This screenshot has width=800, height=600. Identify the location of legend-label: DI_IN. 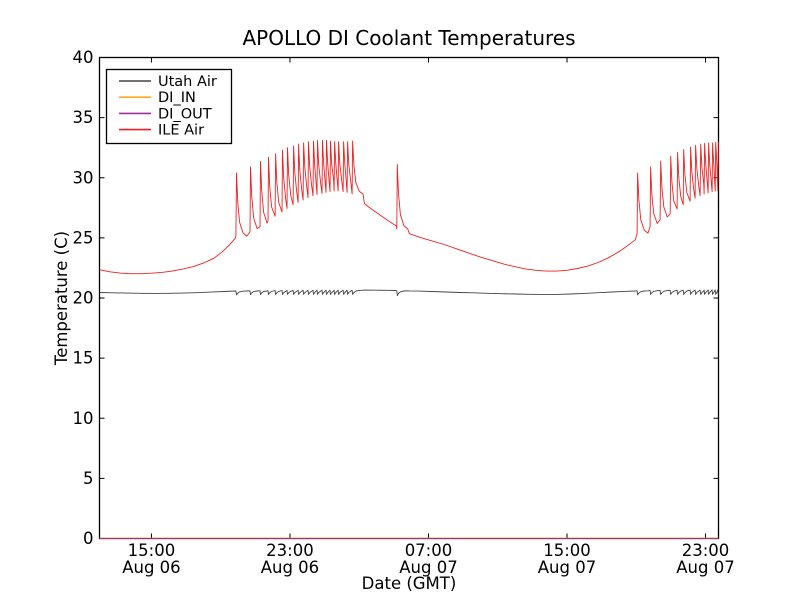
(177, 98).